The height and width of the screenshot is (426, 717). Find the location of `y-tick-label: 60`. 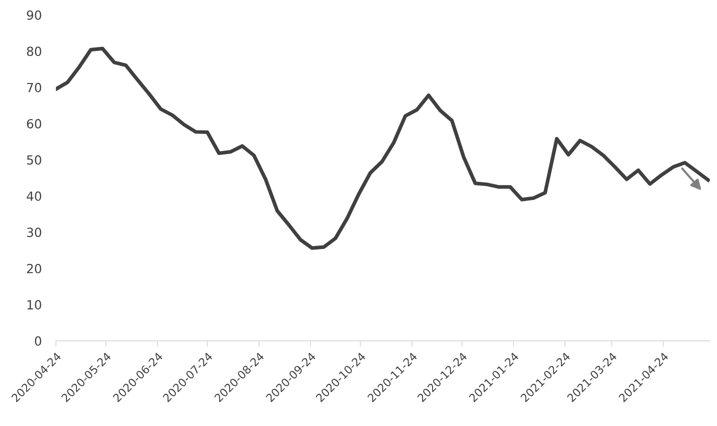

y-tick-label: 60 is located at coordinates (34, 123).